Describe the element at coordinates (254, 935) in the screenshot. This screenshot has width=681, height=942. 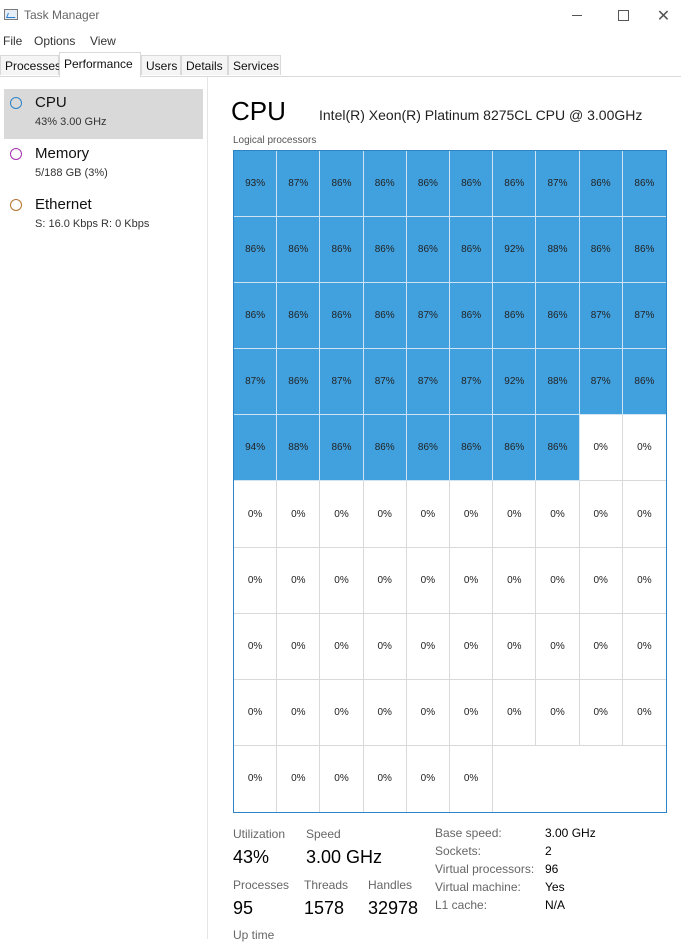
I see `uptime-label: Up time` at that location.